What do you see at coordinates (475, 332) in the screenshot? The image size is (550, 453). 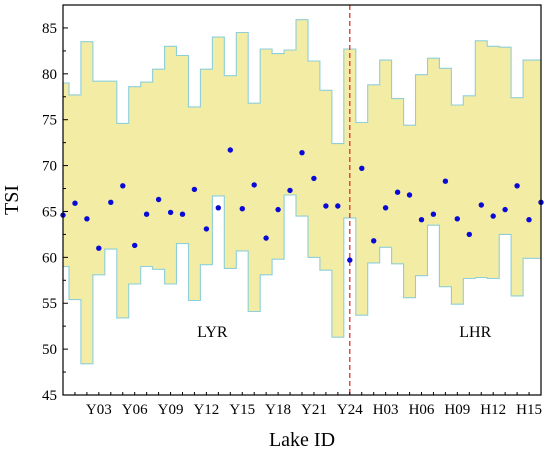 I see `region-label: LHR` at bounding box center [475, 332].